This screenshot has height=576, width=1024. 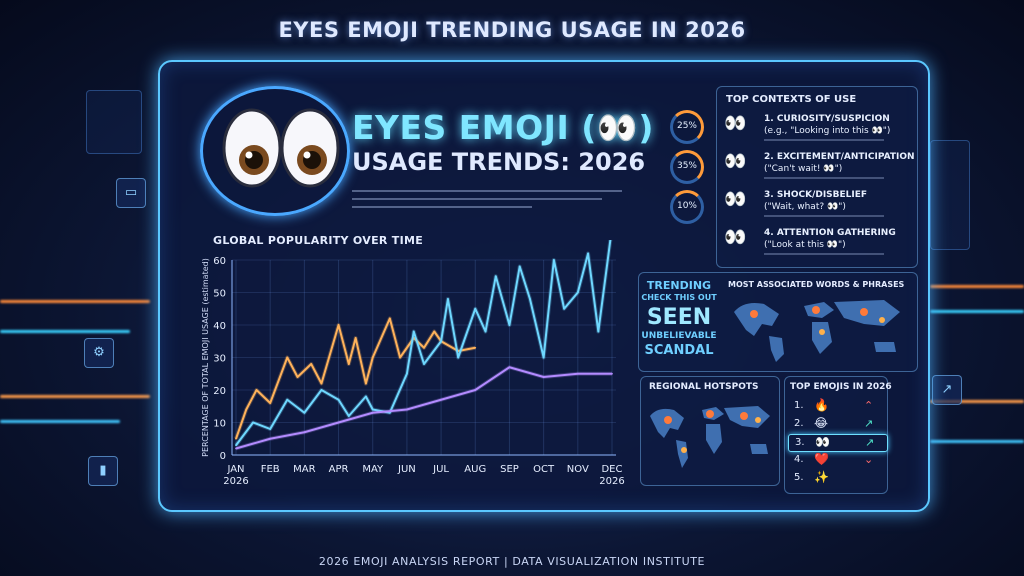 I want to click on trending-word: SEEN, so click(x=679, y=317).